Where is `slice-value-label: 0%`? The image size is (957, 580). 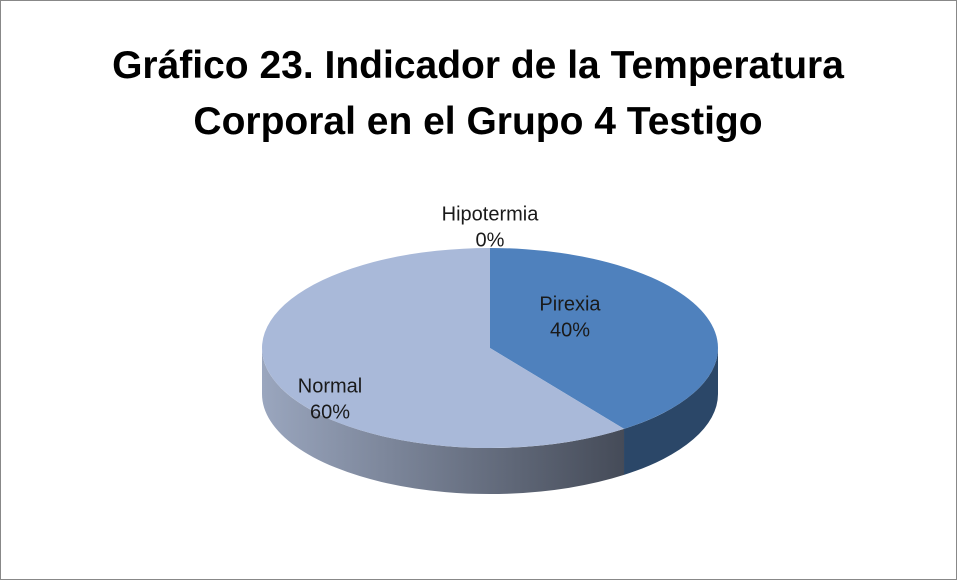 slice-value-label: 0% is located at coordinates (490, 240).